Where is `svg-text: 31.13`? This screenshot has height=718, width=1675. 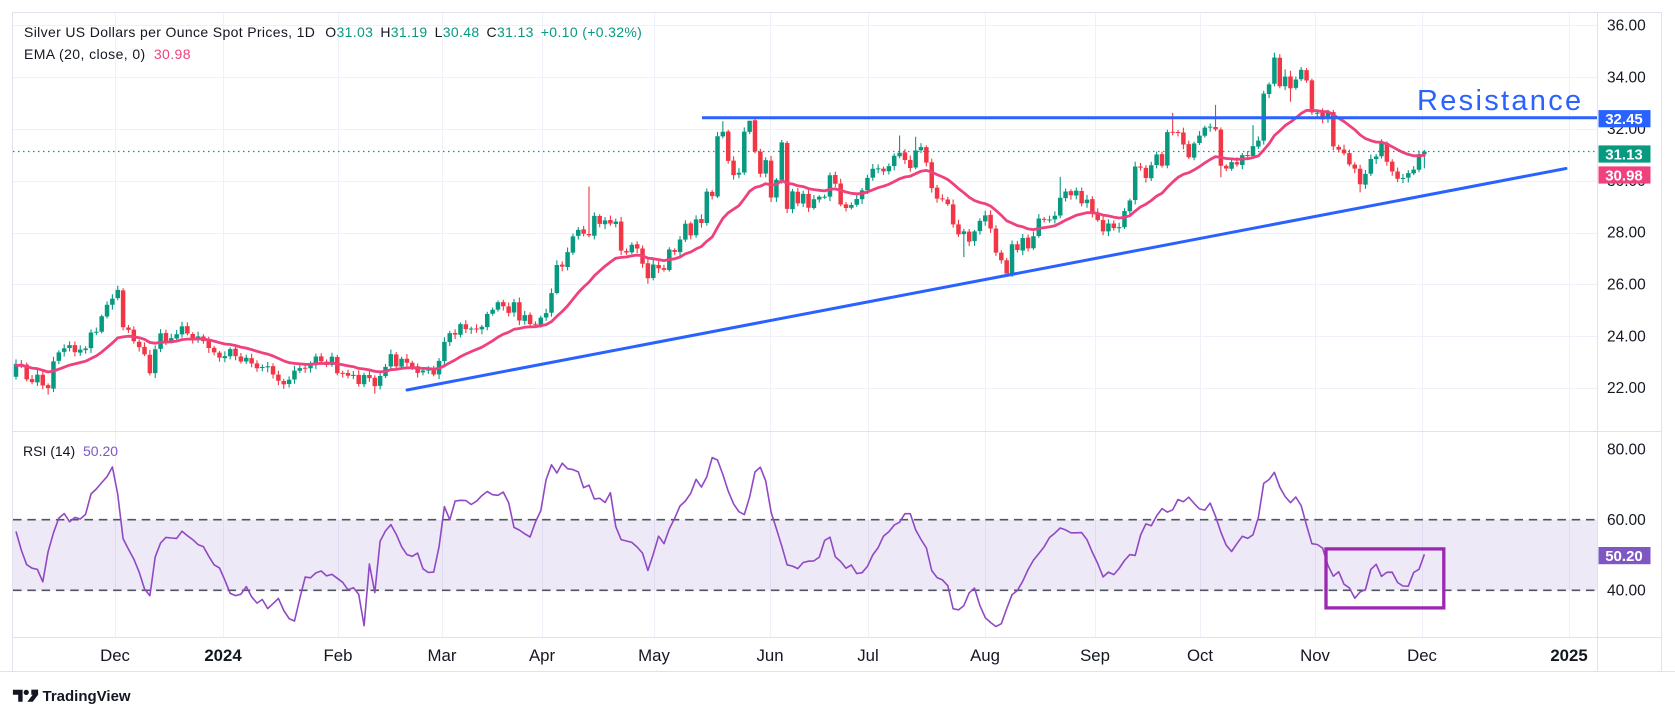
svg-text: 31.13 is located at coordinates (1624, 154).